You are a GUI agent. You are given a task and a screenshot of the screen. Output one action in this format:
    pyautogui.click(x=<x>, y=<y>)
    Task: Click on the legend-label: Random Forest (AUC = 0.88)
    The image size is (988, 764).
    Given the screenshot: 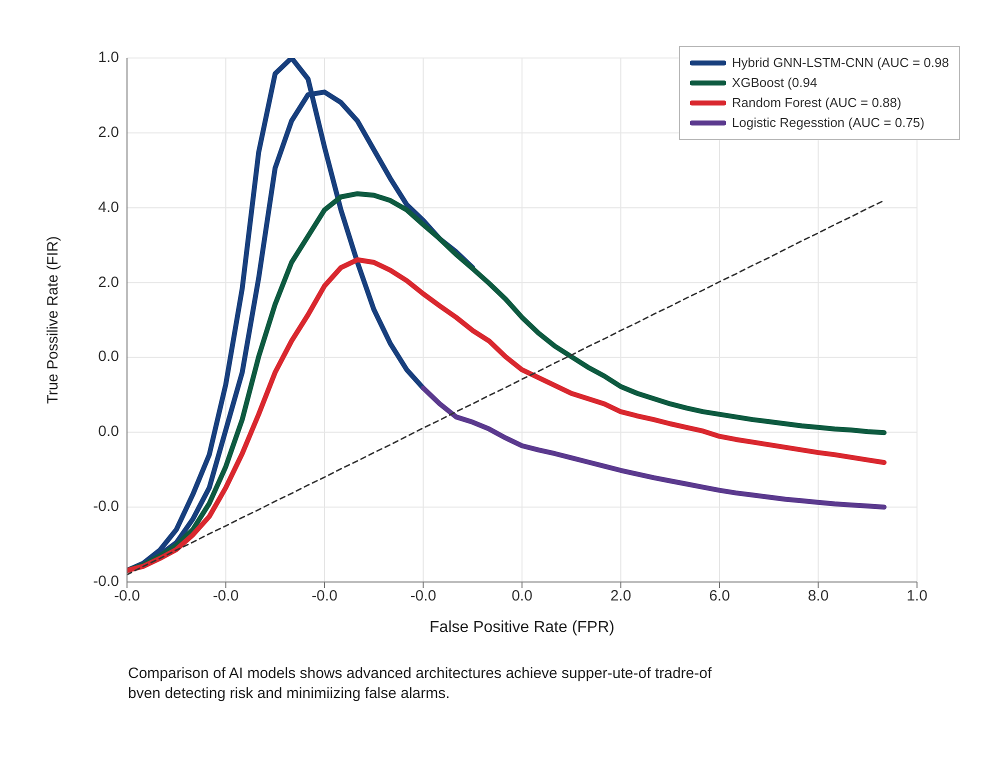 What is the action you would take?
    pyautogui.click(x=817, y=103)
    